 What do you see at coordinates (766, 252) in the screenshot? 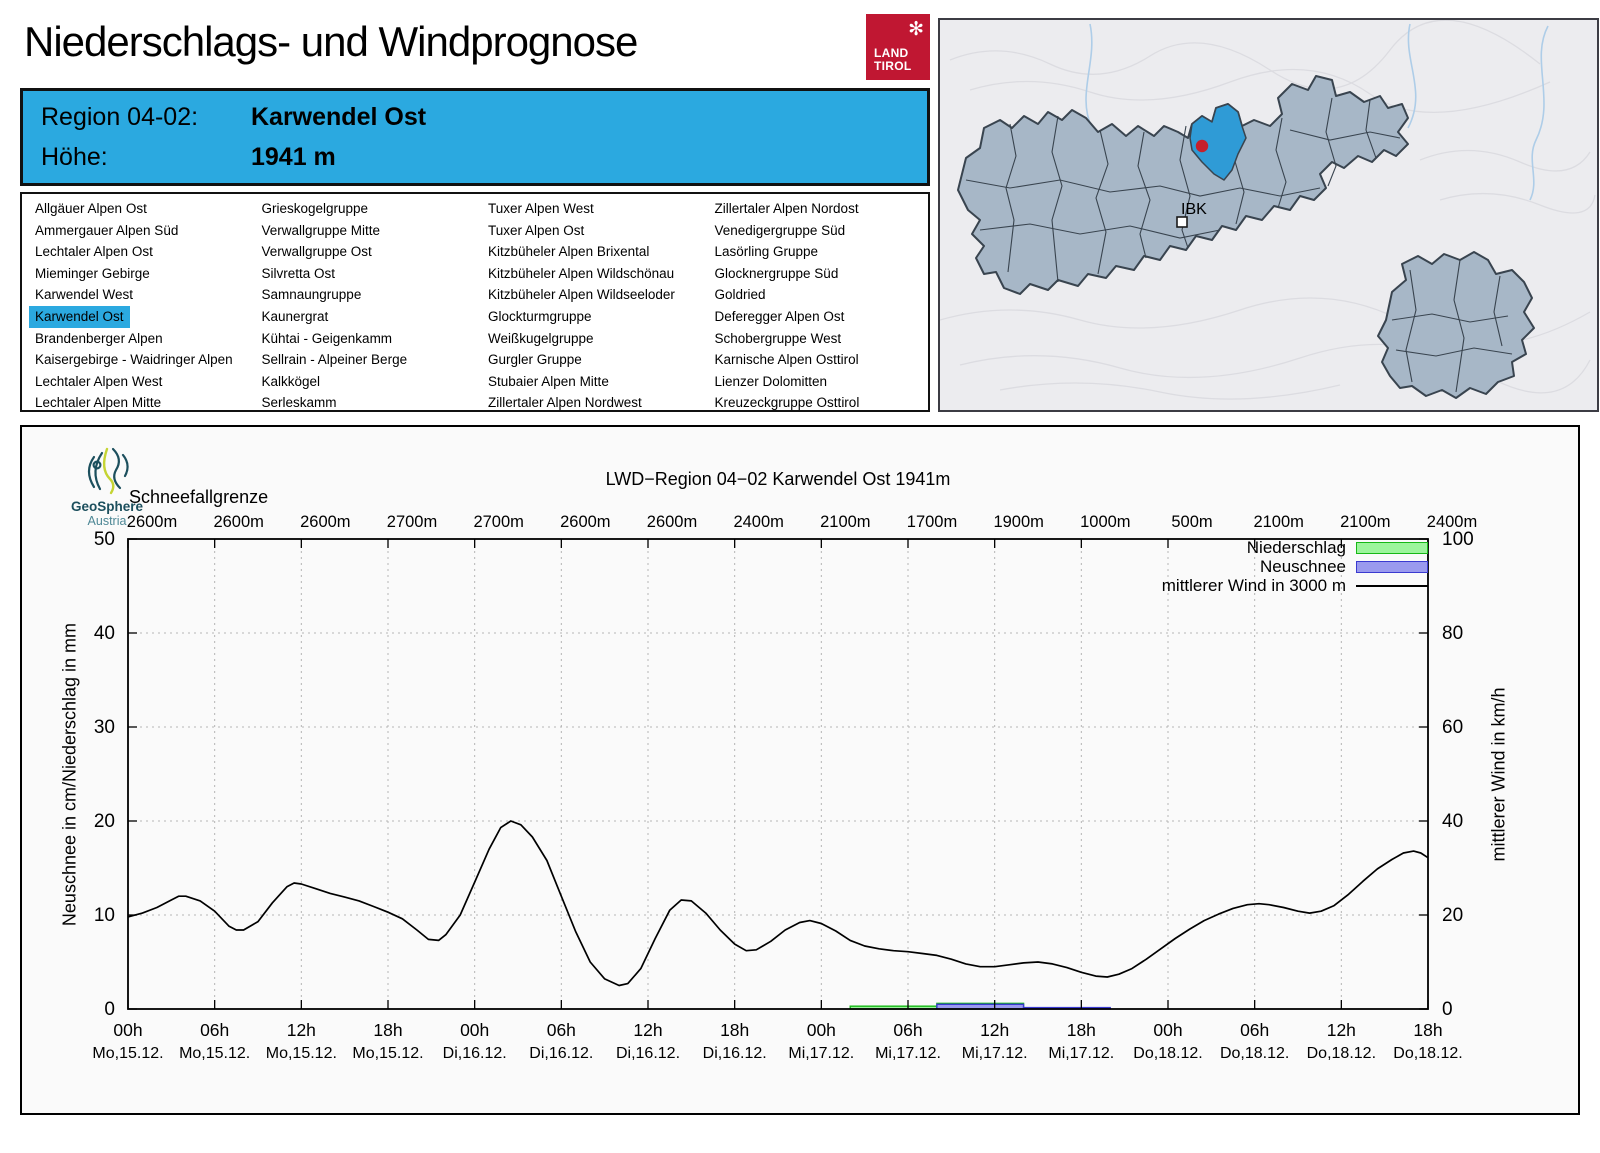
I see `list-item: Lasörling Gruppe` at bounding box center [766, 252].